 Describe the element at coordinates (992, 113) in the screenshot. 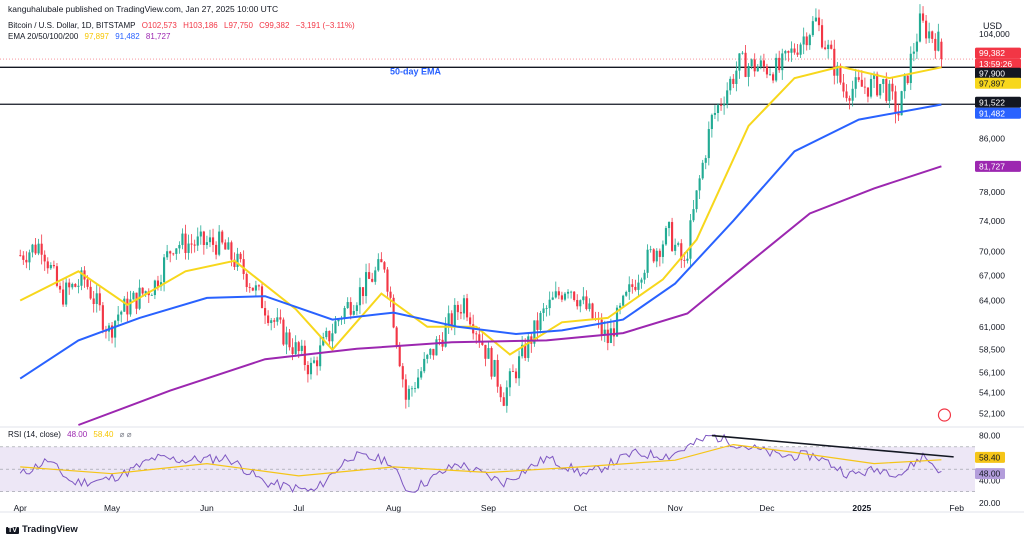

I see `price-badge-text: 91,482` at that location.